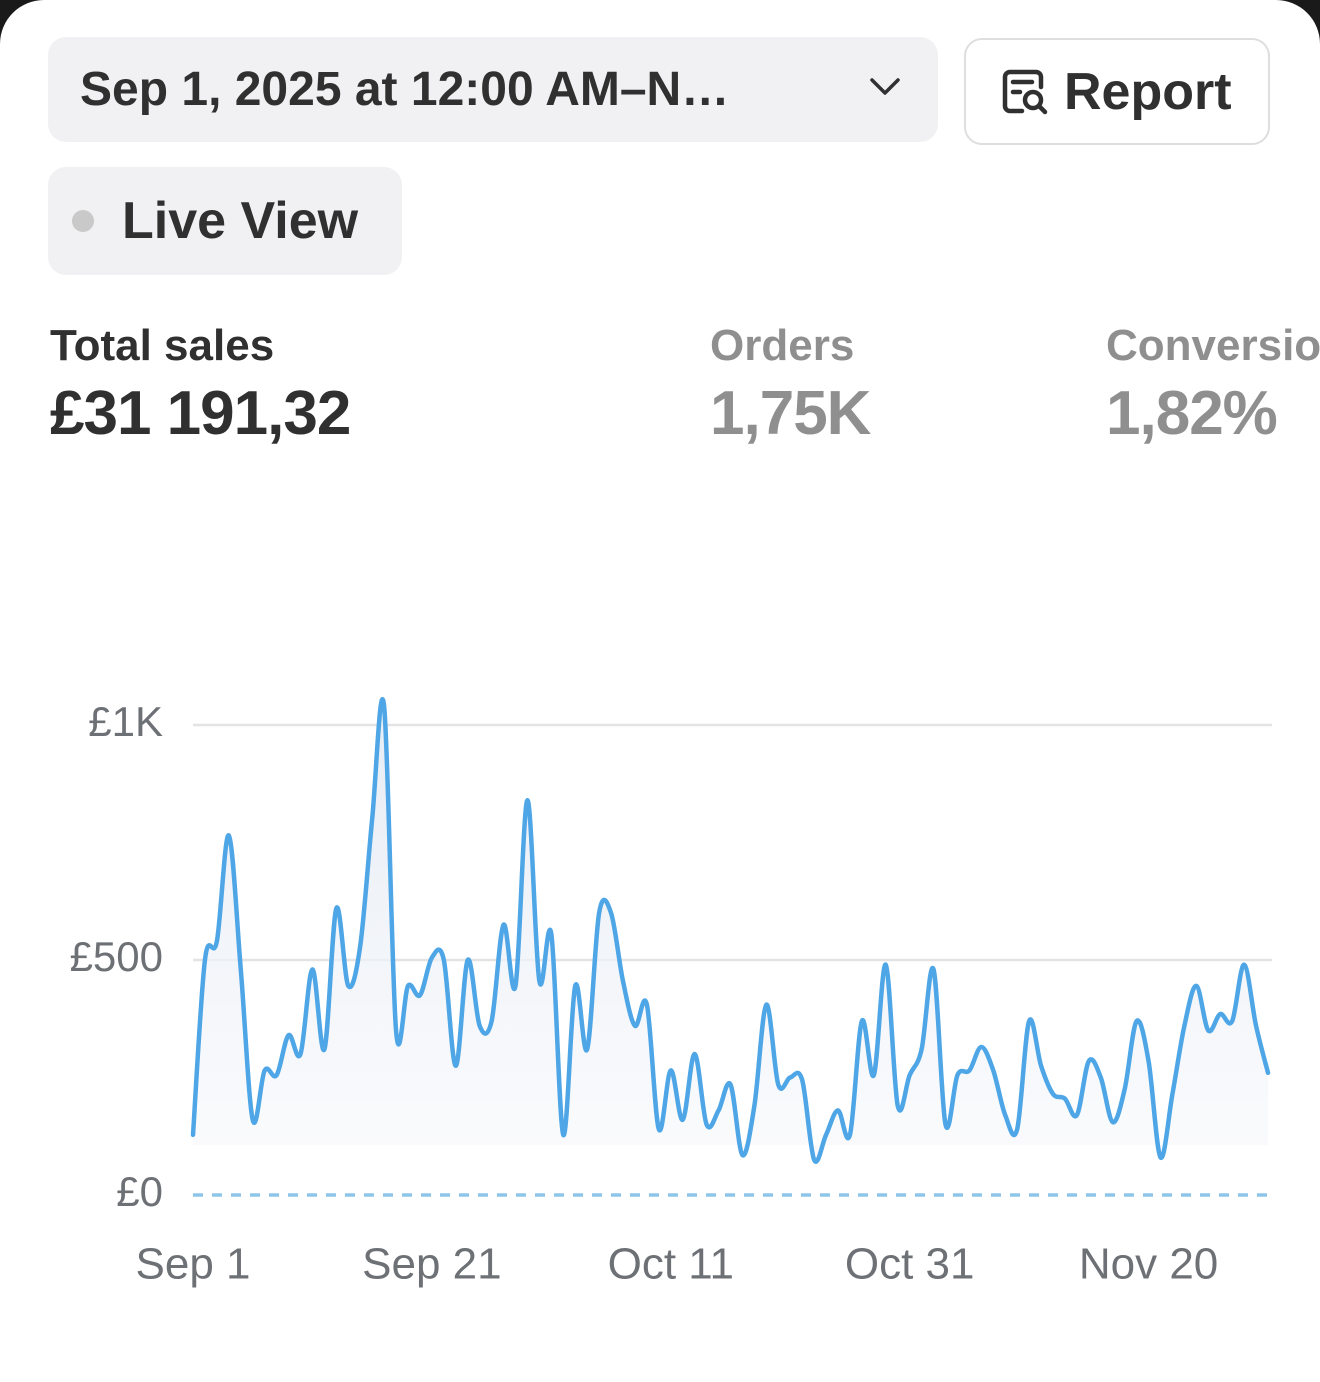  Describe the element at coordinates (782, 345) in the screenshot. I see `metric-label: Orders` at that location.